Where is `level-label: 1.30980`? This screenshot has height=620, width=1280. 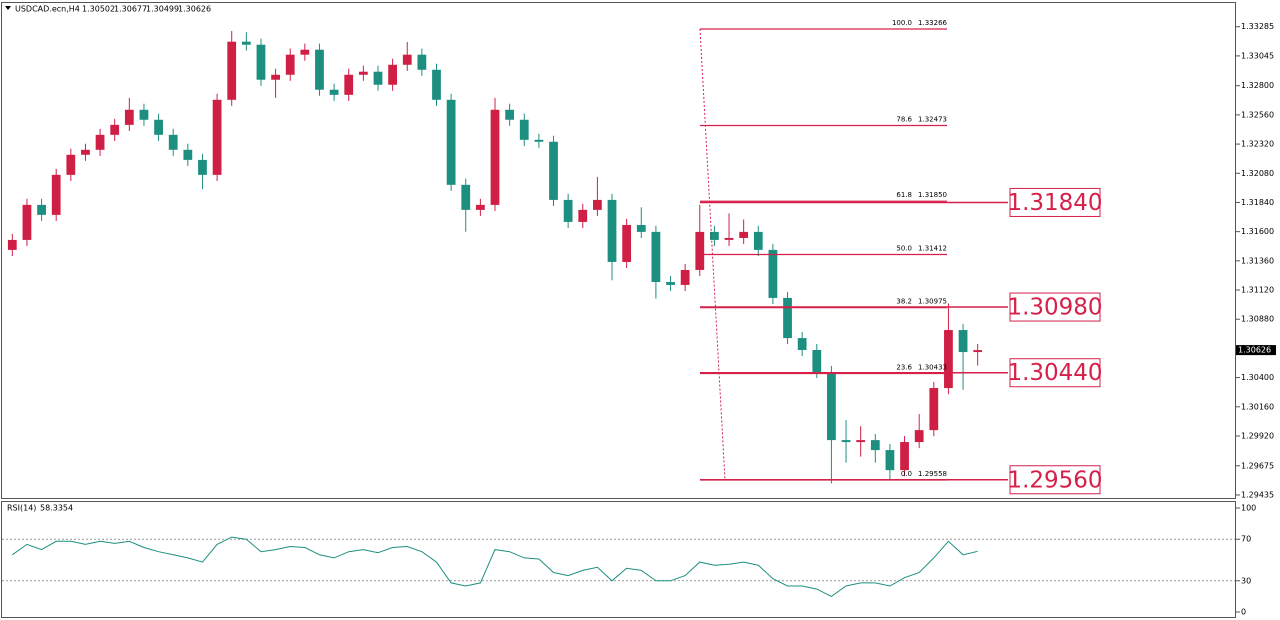 level-label: 1.30980 is located at coordinates (1054, 308).